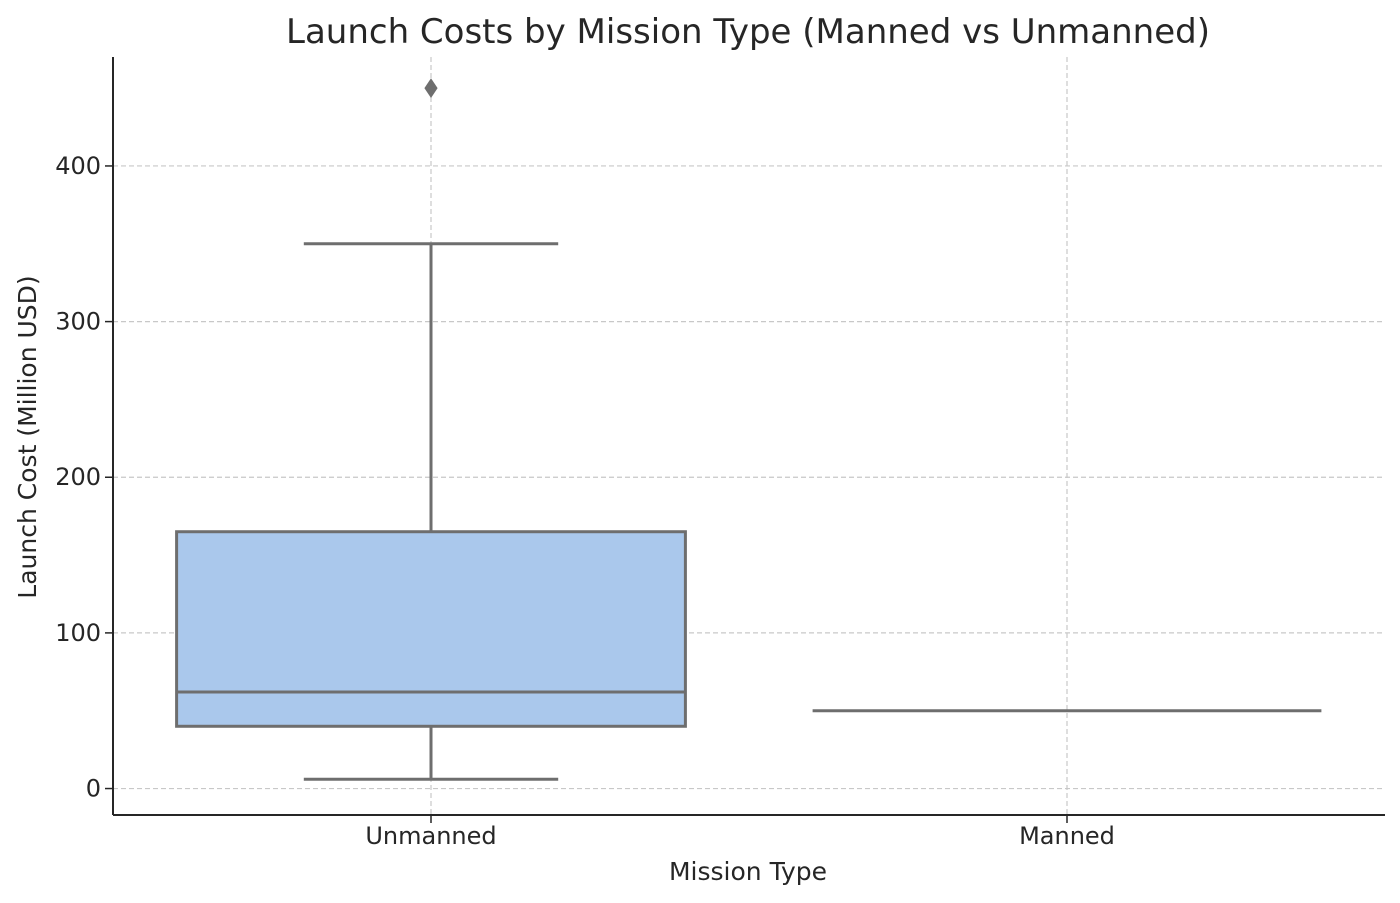 Image resolution: width=1400 pixels, height=903 pixels. What do you see at coordinates (748, 871) in the screenshot?
I see `x-axis-label: Mission Type` at bounding box center [748, 871].